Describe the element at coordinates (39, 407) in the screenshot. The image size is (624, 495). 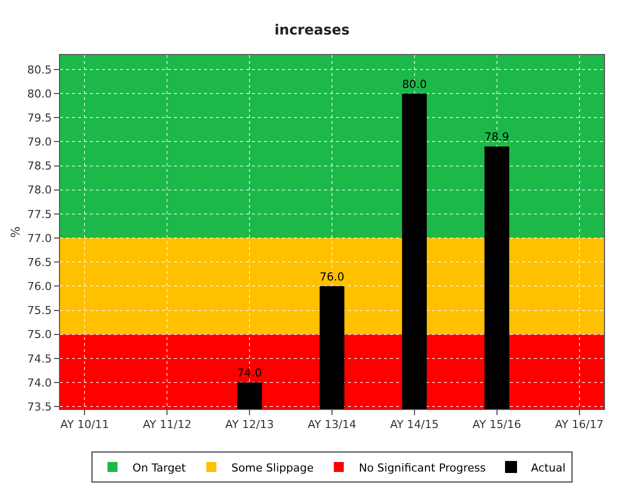
I see `y-tick-label: 73.5` at that location.